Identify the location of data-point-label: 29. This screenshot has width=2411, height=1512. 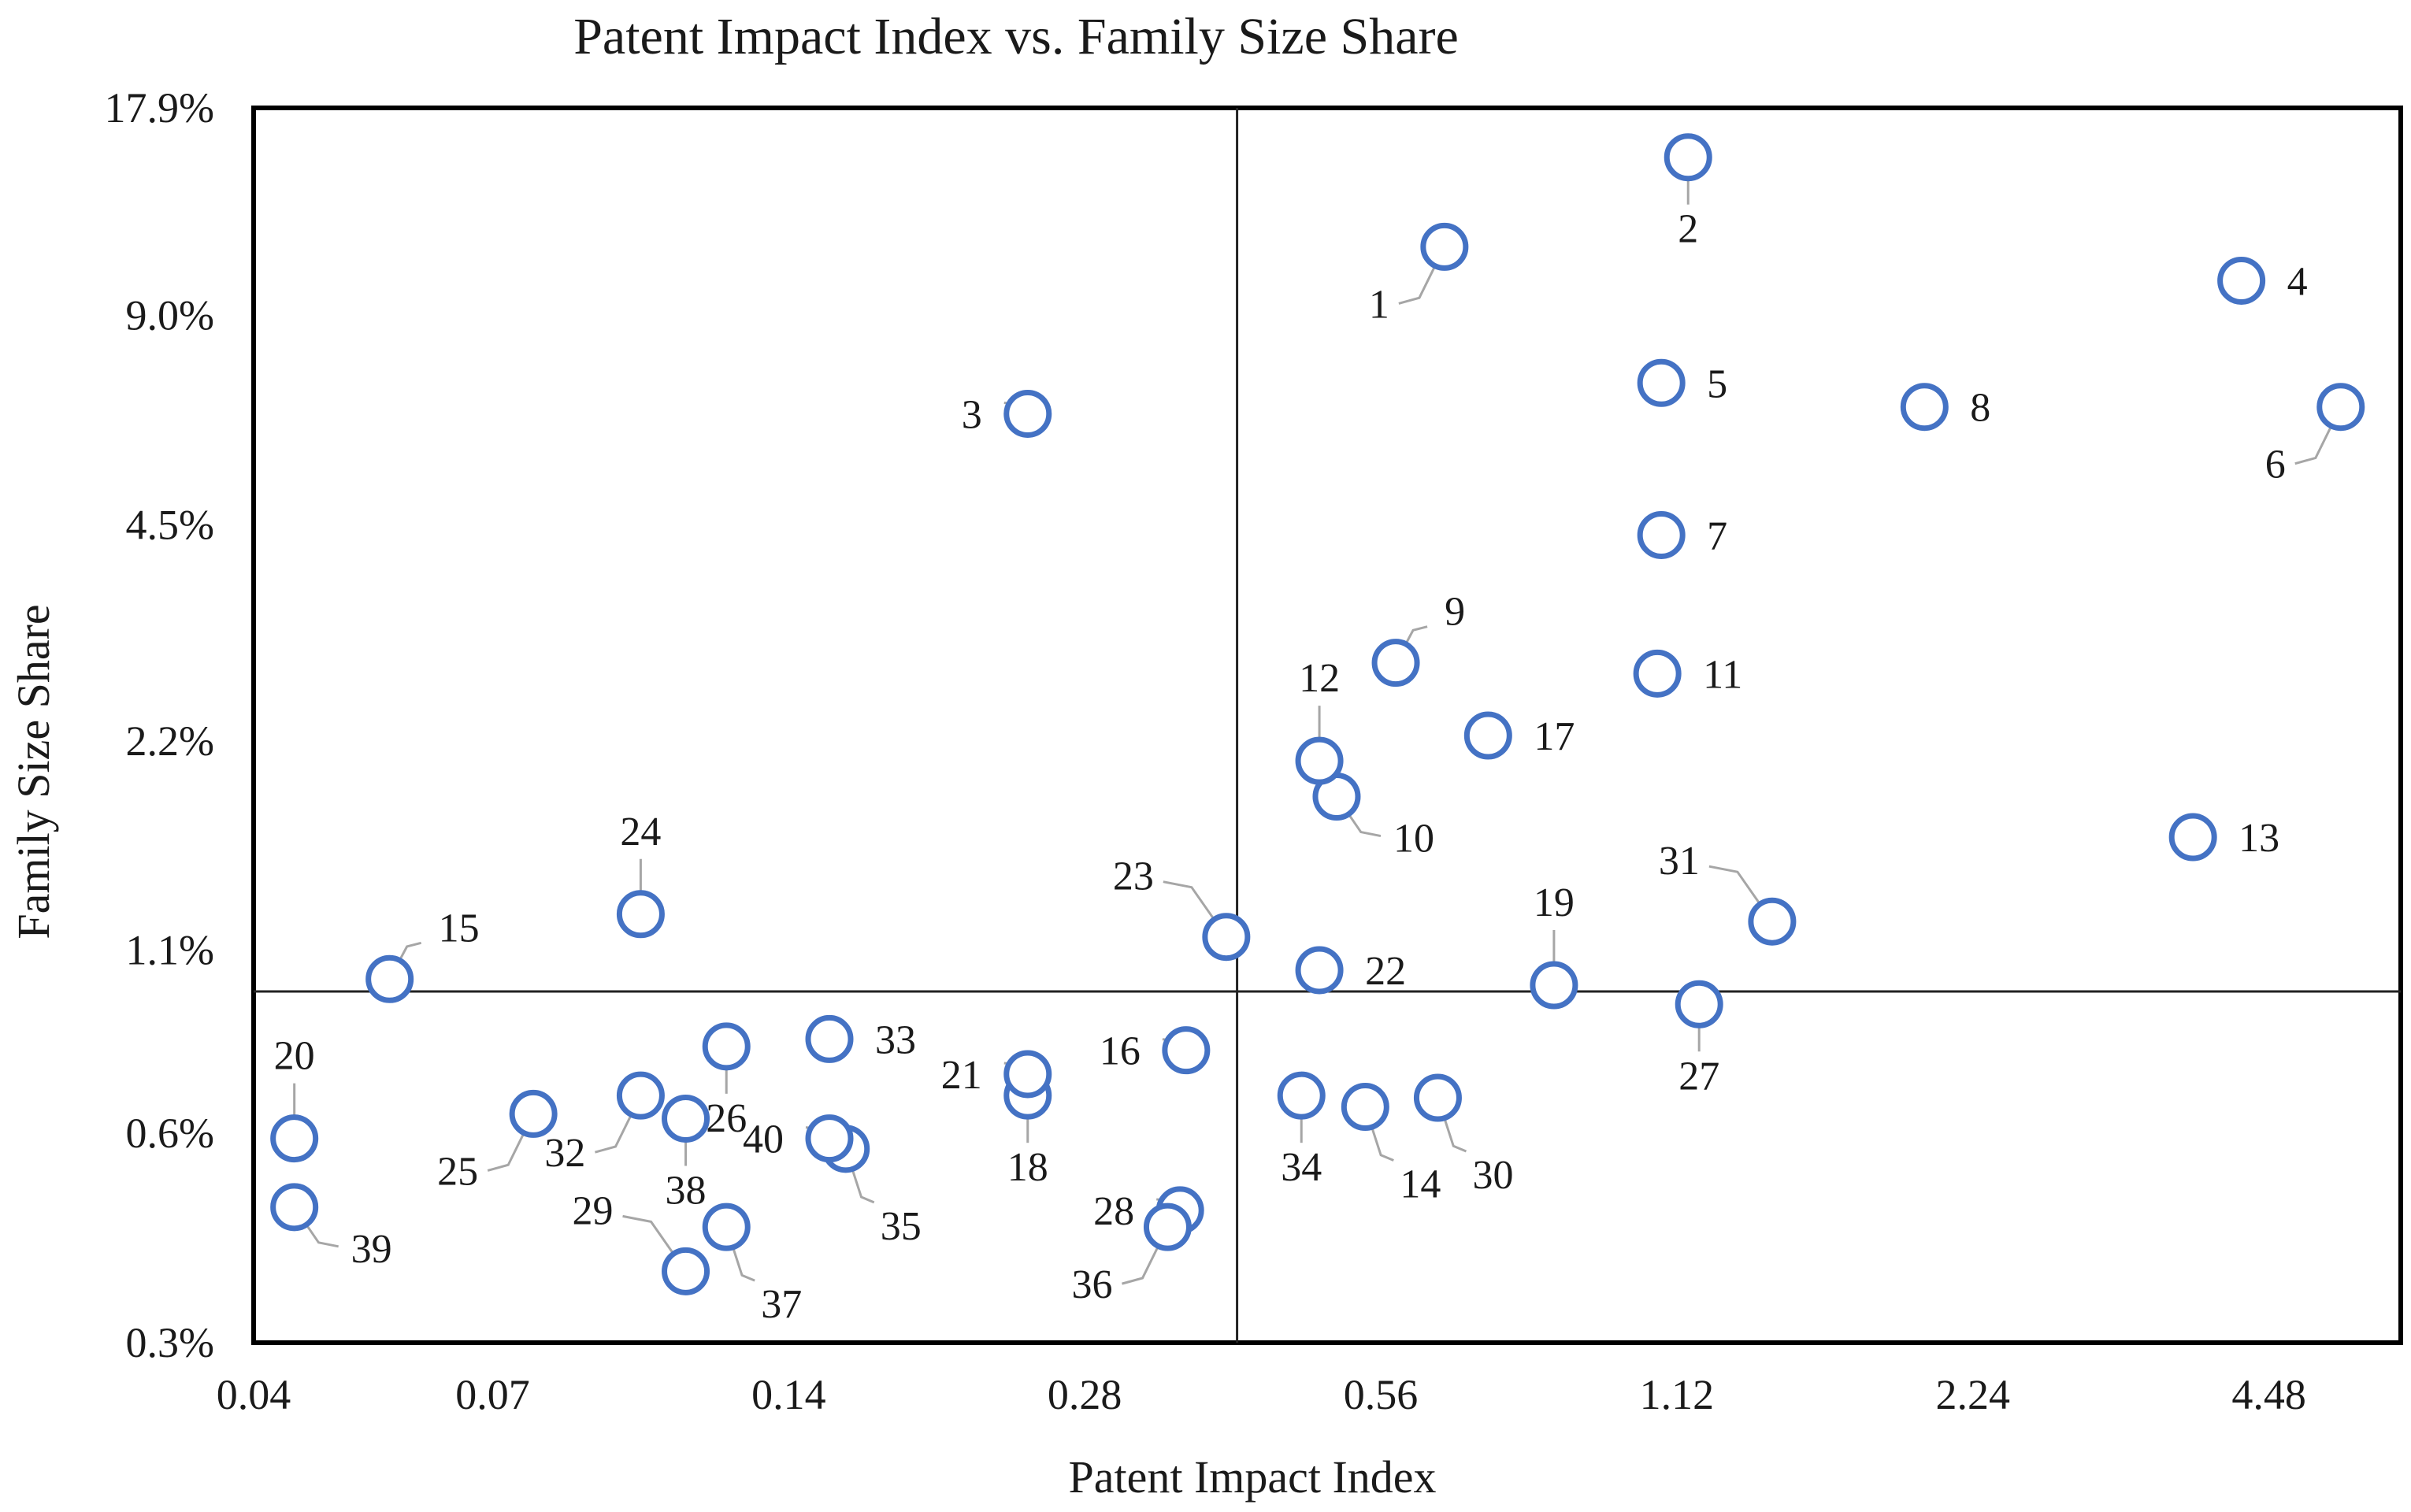
(593, 1210).